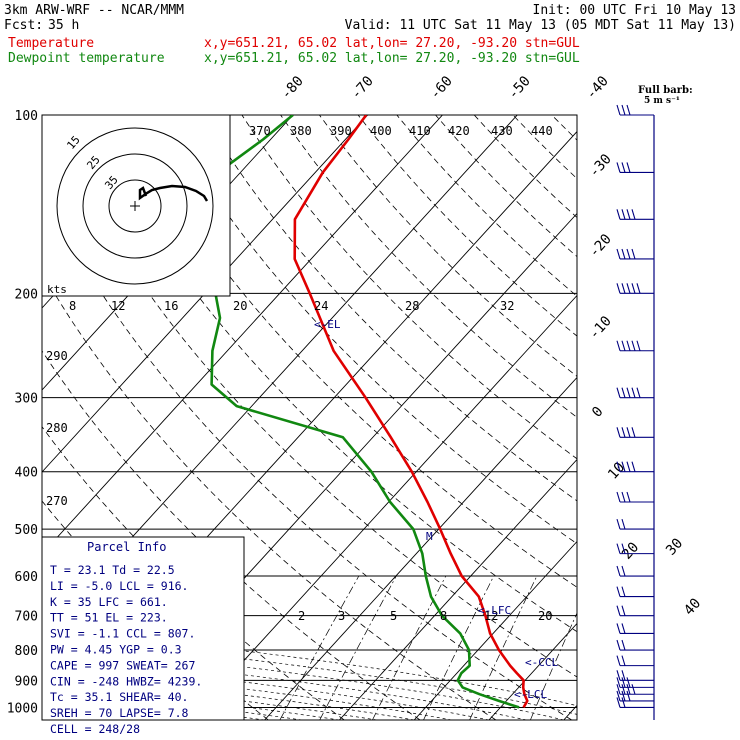 This screenshot has width=740, height=740. Describe the element at coordinates (692, 606) in the screenshot. I see `isotherm-label: 40` at that location.